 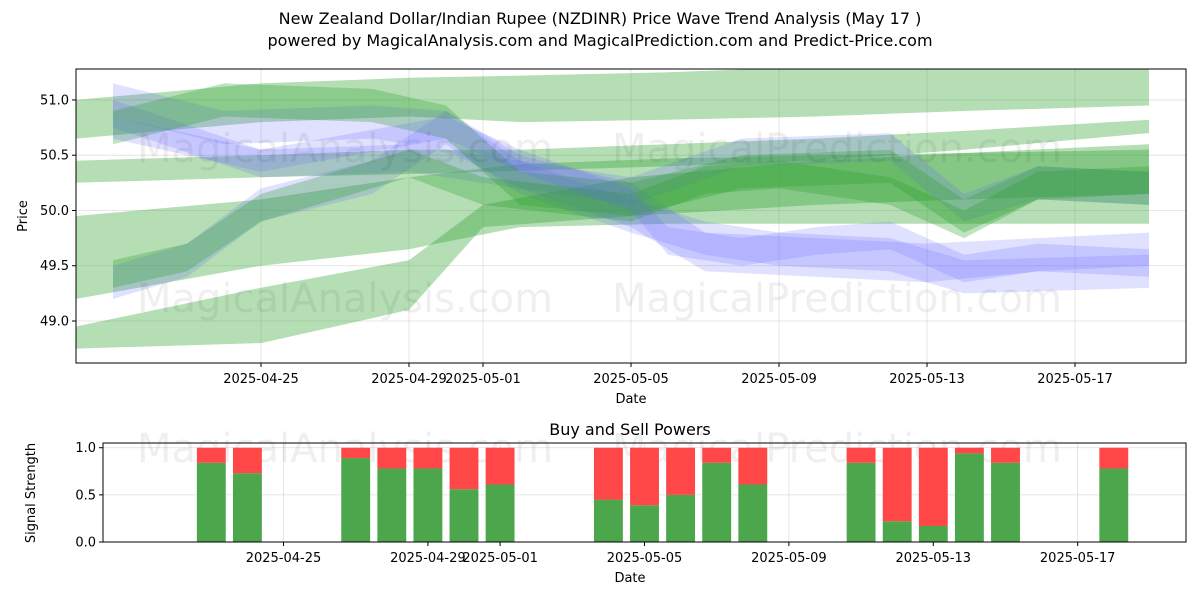 I want to click on price-y-tick-label: 51.0, so click(x=54, y=100).